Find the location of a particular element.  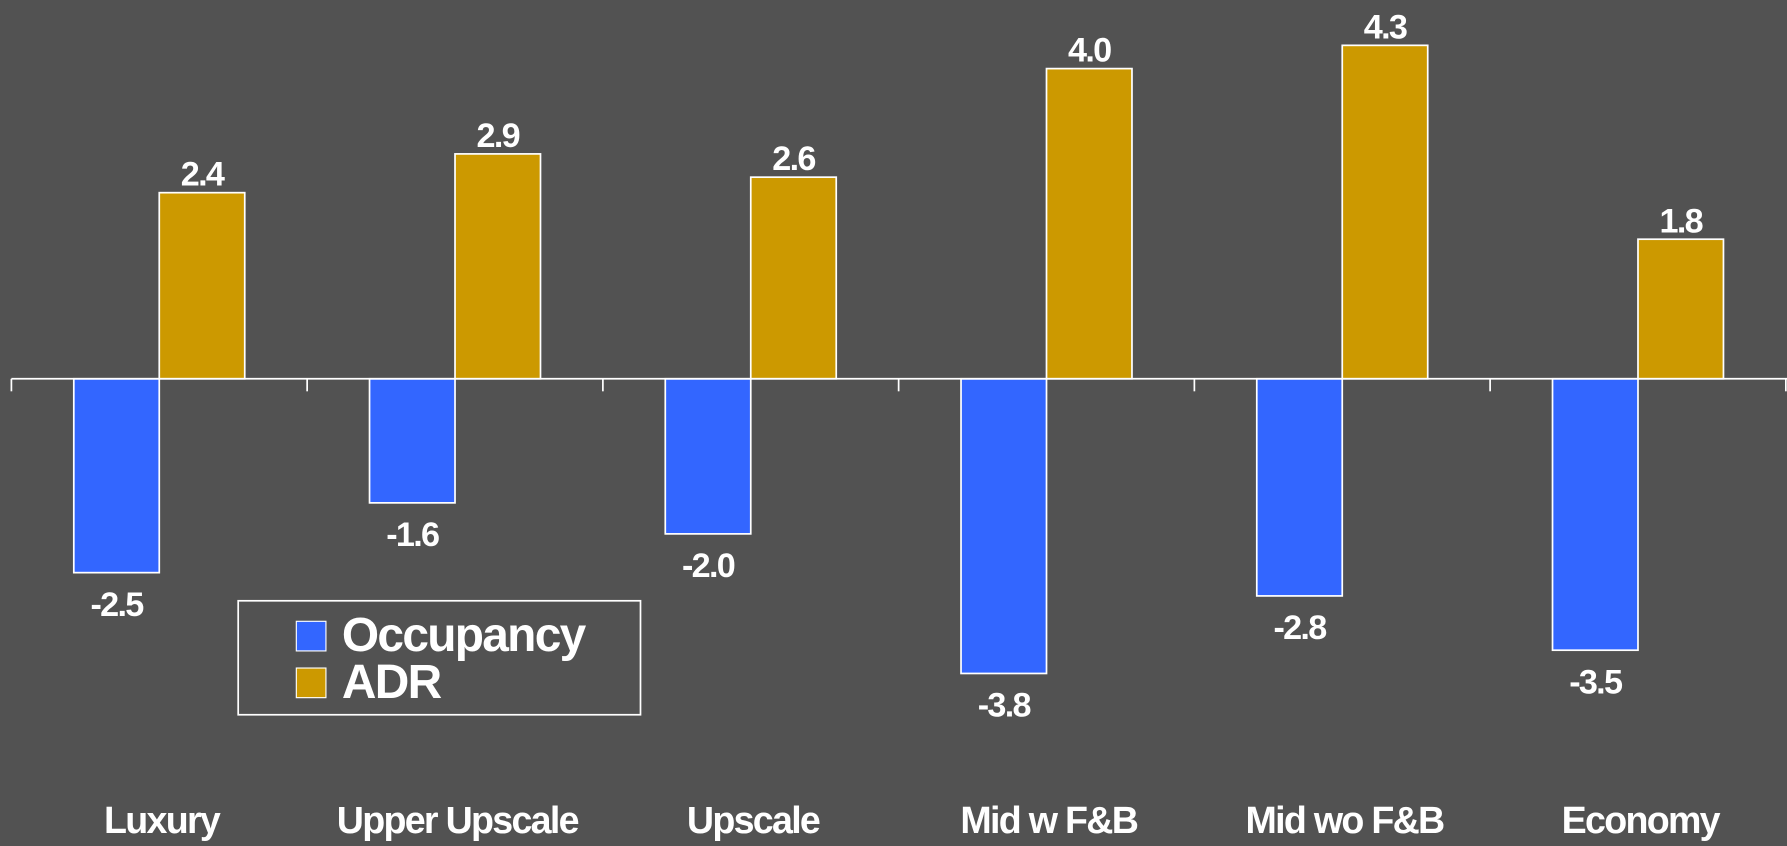

value-label: -2.5 is located at coordinates (117, 605).